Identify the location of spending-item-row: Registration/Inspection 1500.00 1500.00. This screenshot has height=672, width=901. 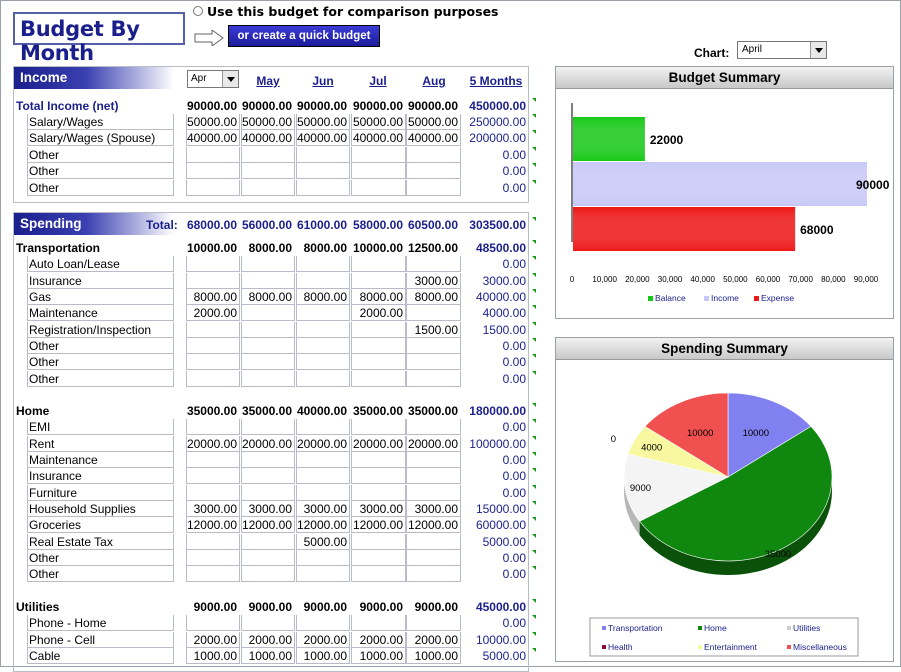
(275, 329).